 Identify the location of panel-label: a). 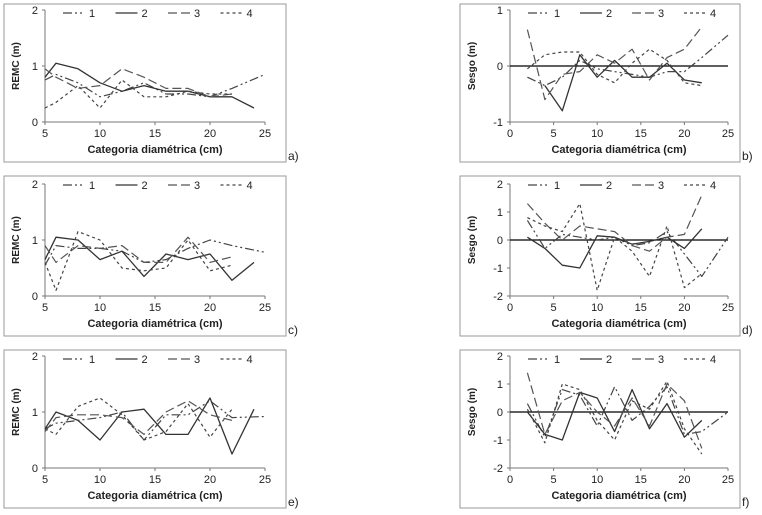
(293, 156).